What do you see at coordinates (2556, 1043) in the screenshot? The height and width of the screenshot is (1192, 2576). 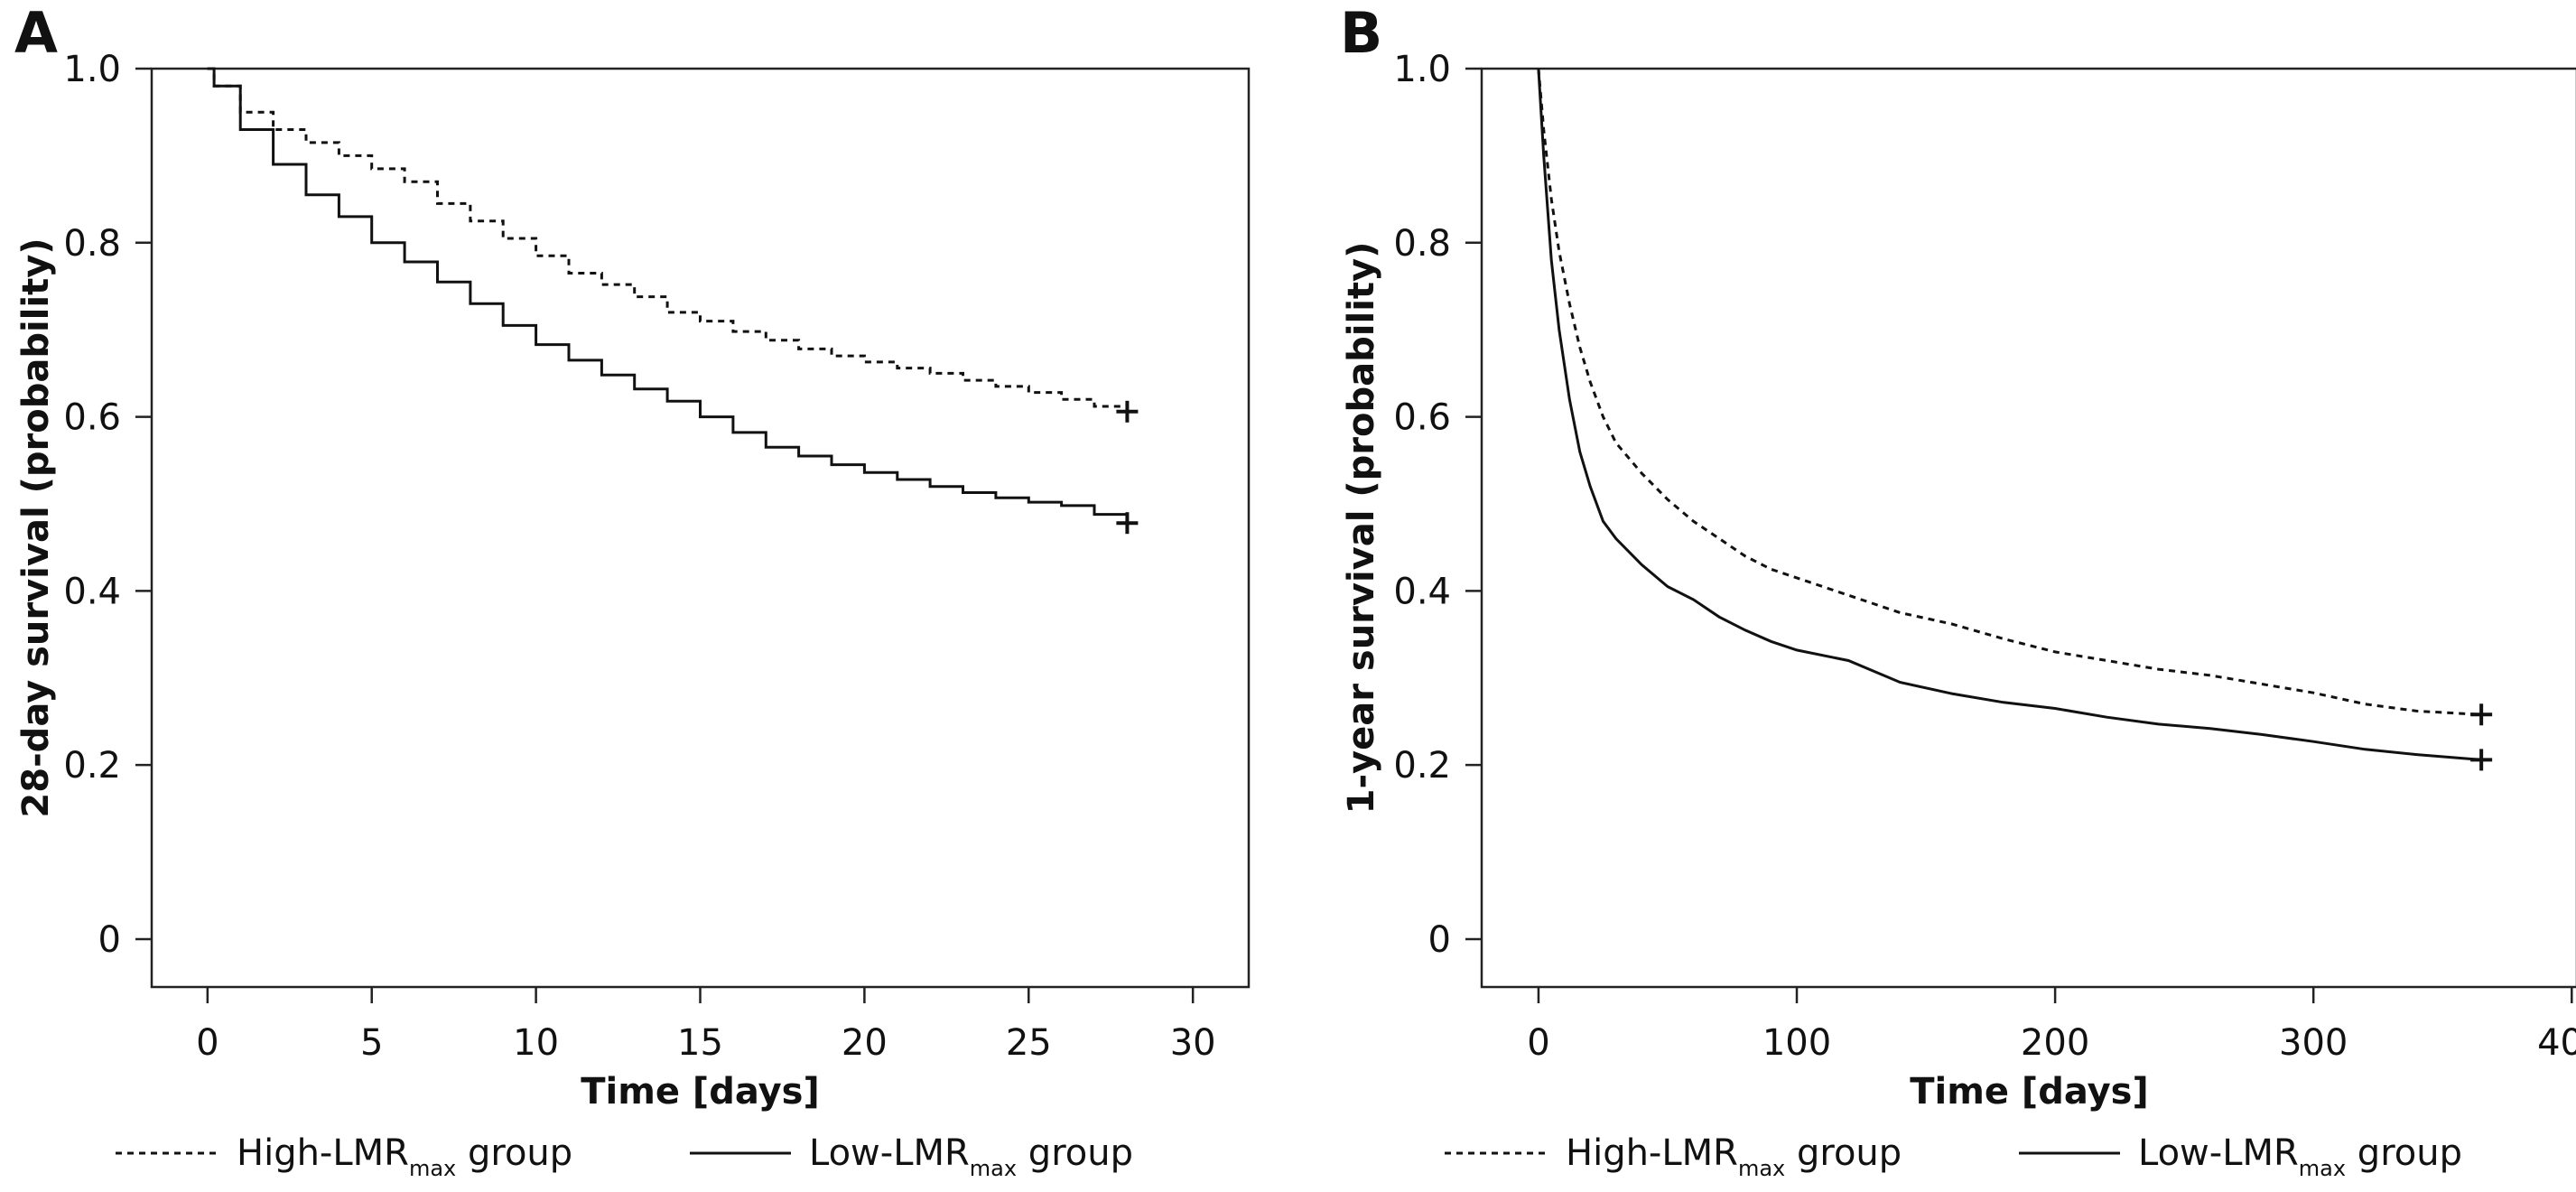 I see `panel-b-xtick-label: 400` at bounding box center [2556, 1043].